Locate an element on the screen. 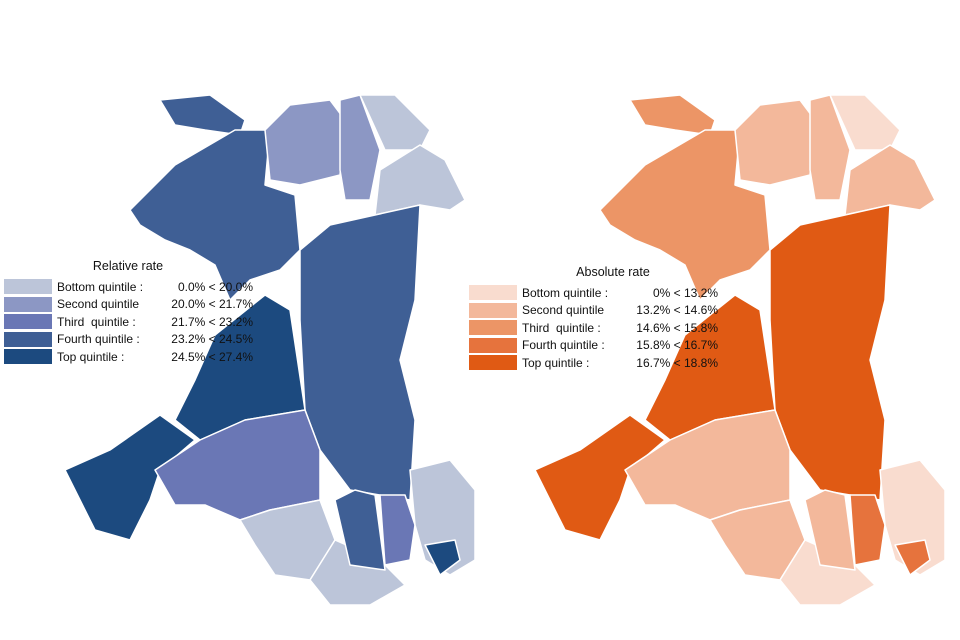 The width and height of the screenshot is (960, 640). legend-item: Third quintile : 14.6% < 15.8% is located at coordinates (593, 328).